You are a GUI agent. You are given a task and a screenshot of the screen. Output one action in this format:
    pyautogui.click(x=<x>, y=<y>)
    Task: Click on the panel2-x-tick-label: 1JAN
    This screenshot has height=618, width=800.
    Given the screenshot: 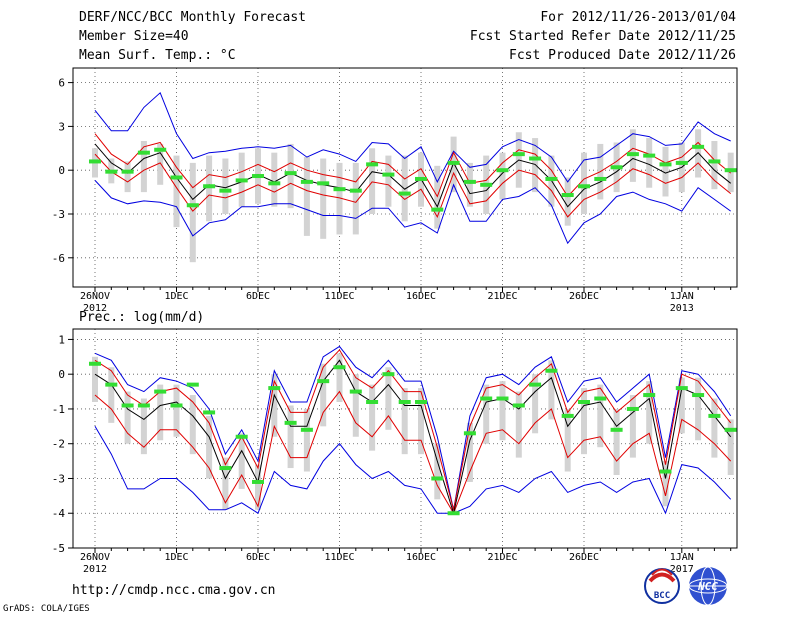 What is the action you would take?
    pyautogui.click(x=682, y=557)
    